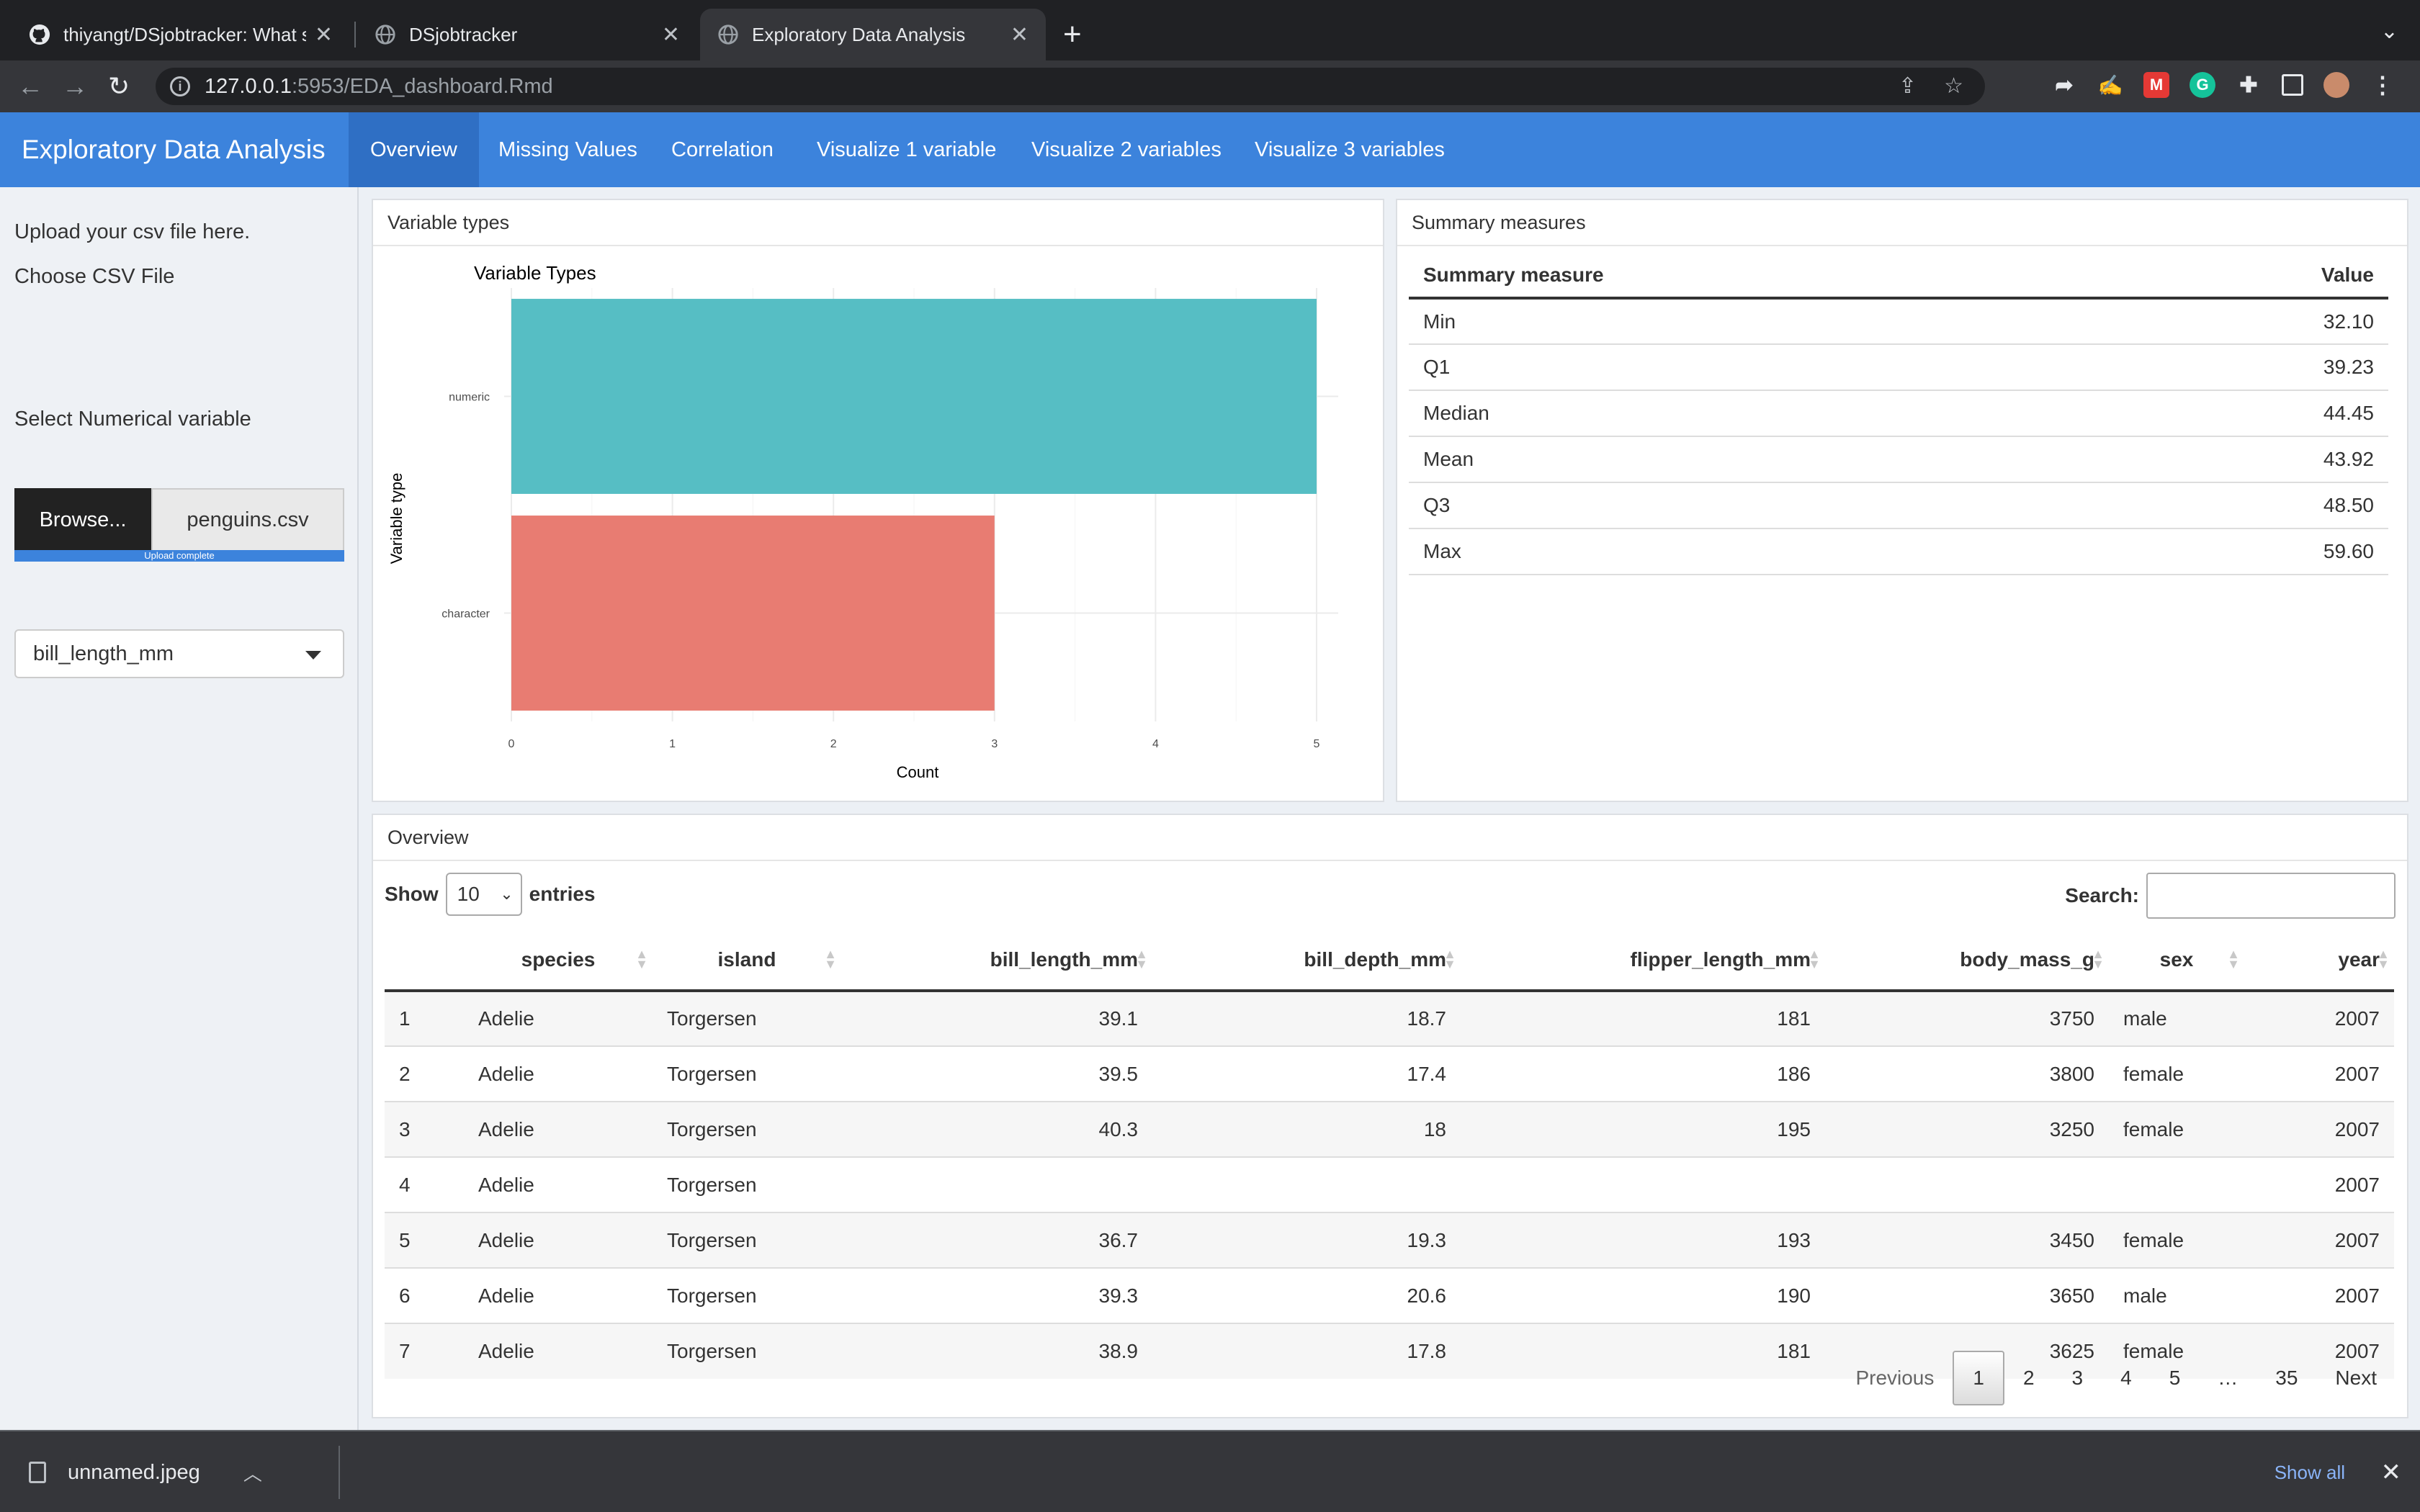 This screenshot has width=2420, height=1512. Describe the element at coordinates (2027, 959) in the screenshot. I see `column-header-label: body_mass_g` at that location.